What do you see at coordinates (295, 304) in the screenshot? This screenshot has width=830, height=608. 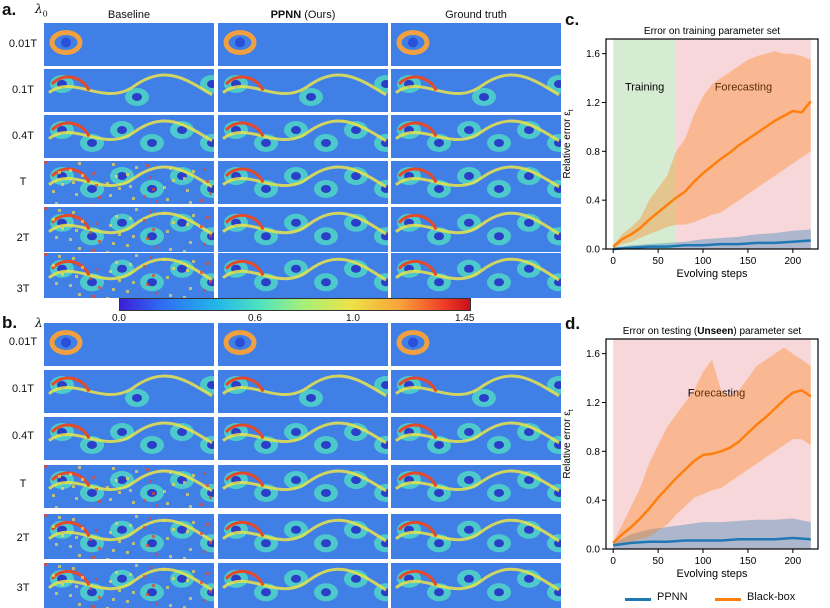 I see `colorbar` at bounding box center [295, 304].